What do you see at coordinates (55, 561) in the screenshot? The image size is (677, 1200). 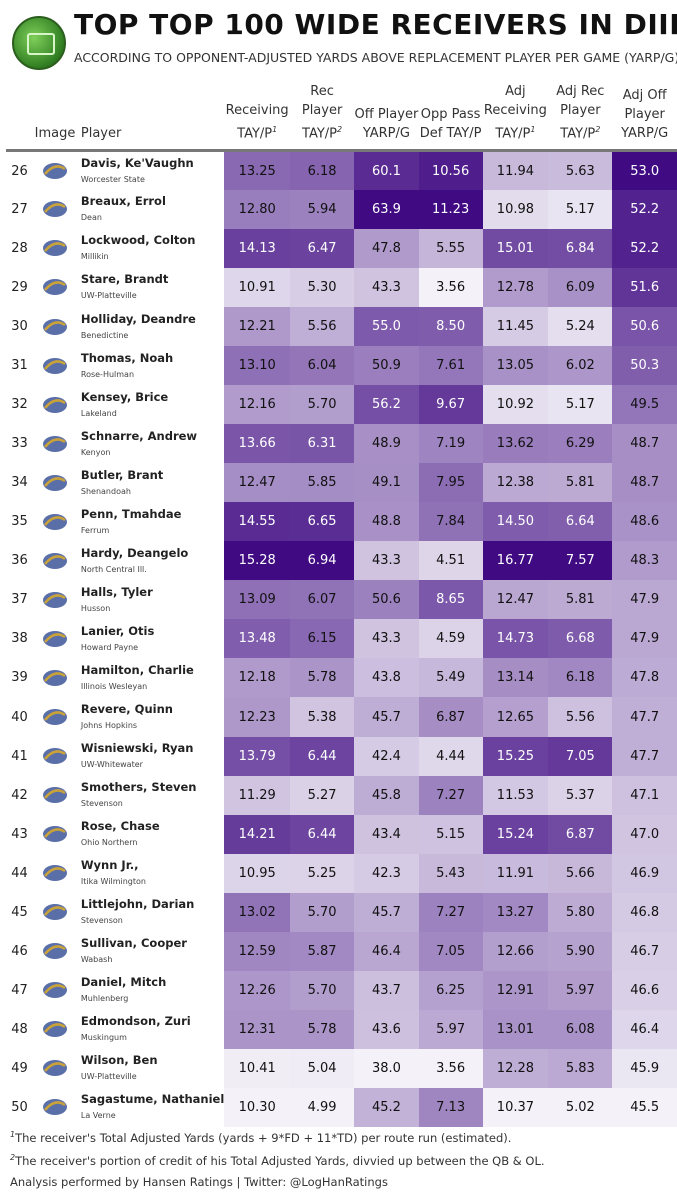 I see `cardinal-logo-icon` at bounding box center [55, 561].